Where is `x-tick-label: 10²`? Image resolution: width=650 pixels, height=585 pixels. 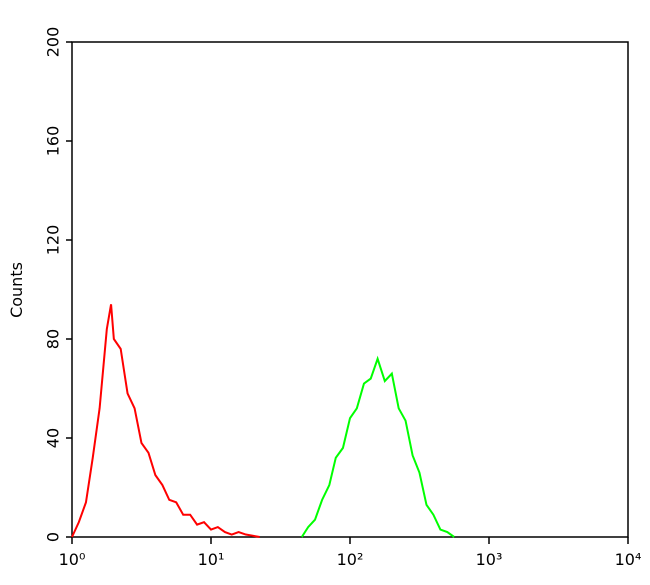 x-tick-label: 10² is located at coordinates (350, 559).